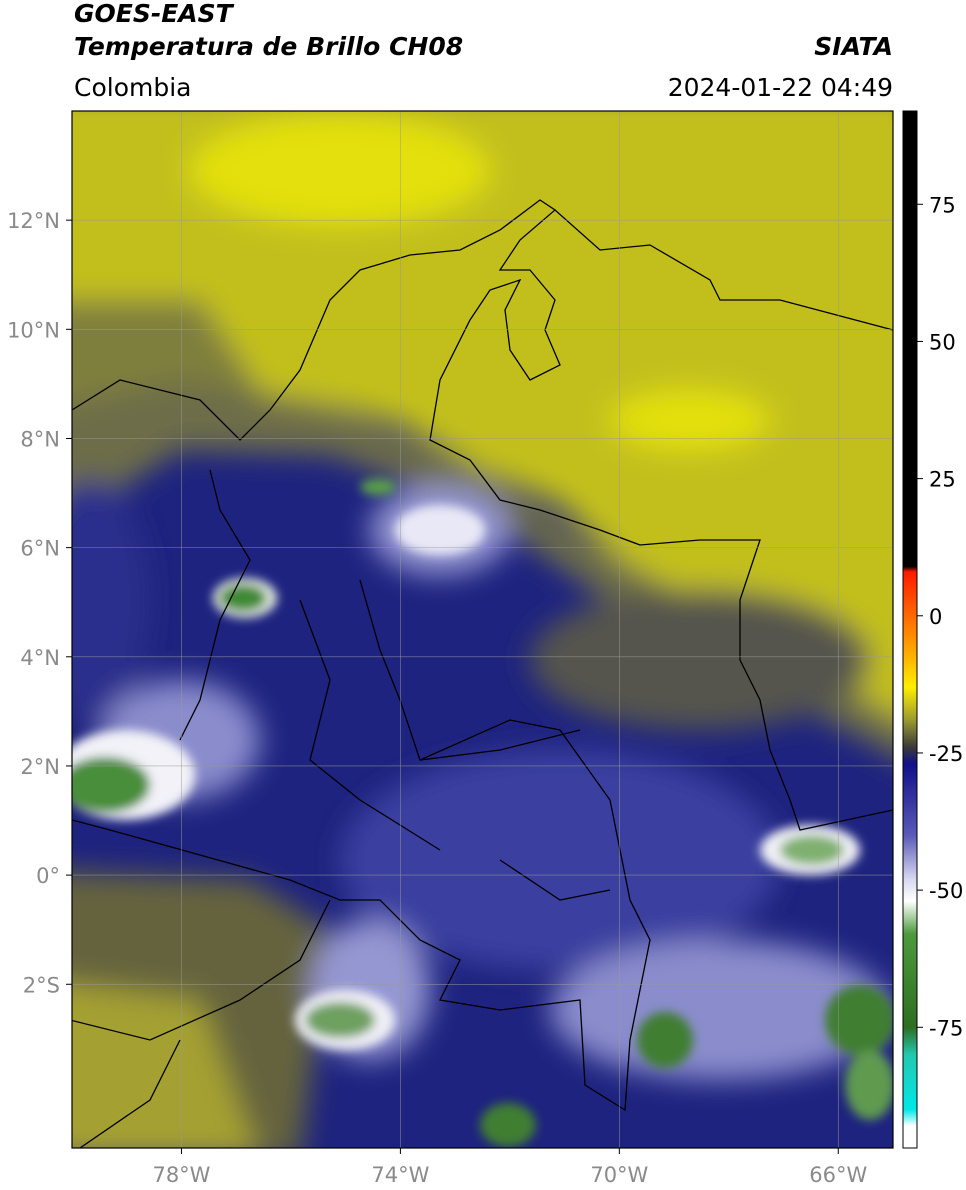 This screenshot has height=1190, width=966. What do you see at coordinates (33, 221) in the screenshot?
I see `lat-tick-label: 12°N` at bounding box center [33, 221].